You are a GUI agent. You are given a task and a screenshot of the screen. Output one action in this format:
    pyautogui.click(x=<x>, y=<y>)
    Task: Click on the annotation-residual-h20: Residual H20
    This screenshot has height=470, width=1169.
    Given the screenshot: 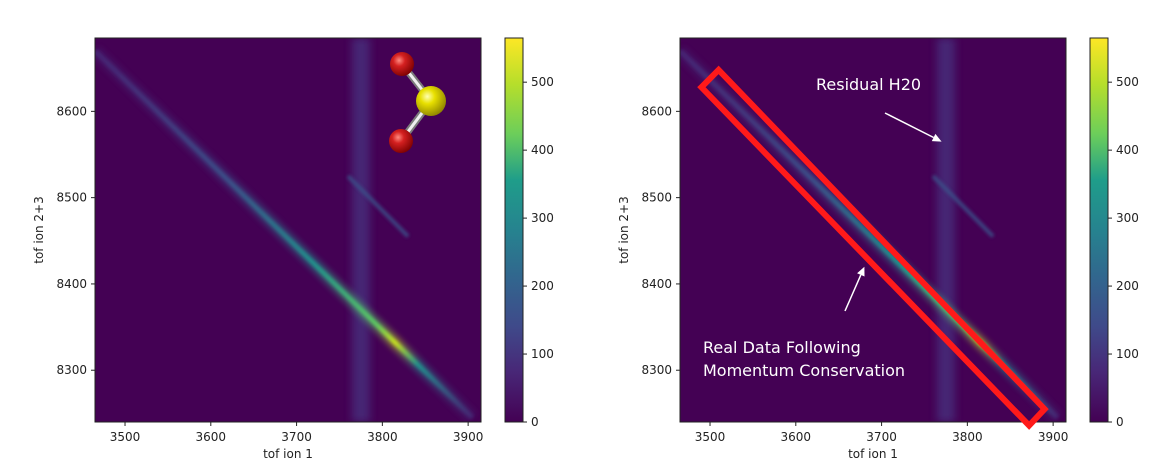 What is the action you would take?
    pyautogui.click(x=868, y=84)
    